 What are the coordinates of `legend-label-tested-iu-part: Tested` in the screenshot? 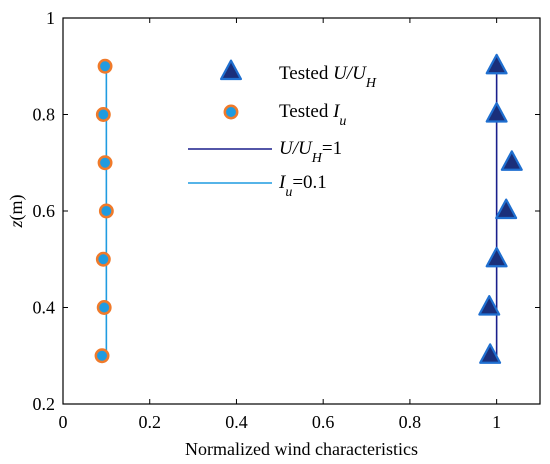 It's located at (306, 111).